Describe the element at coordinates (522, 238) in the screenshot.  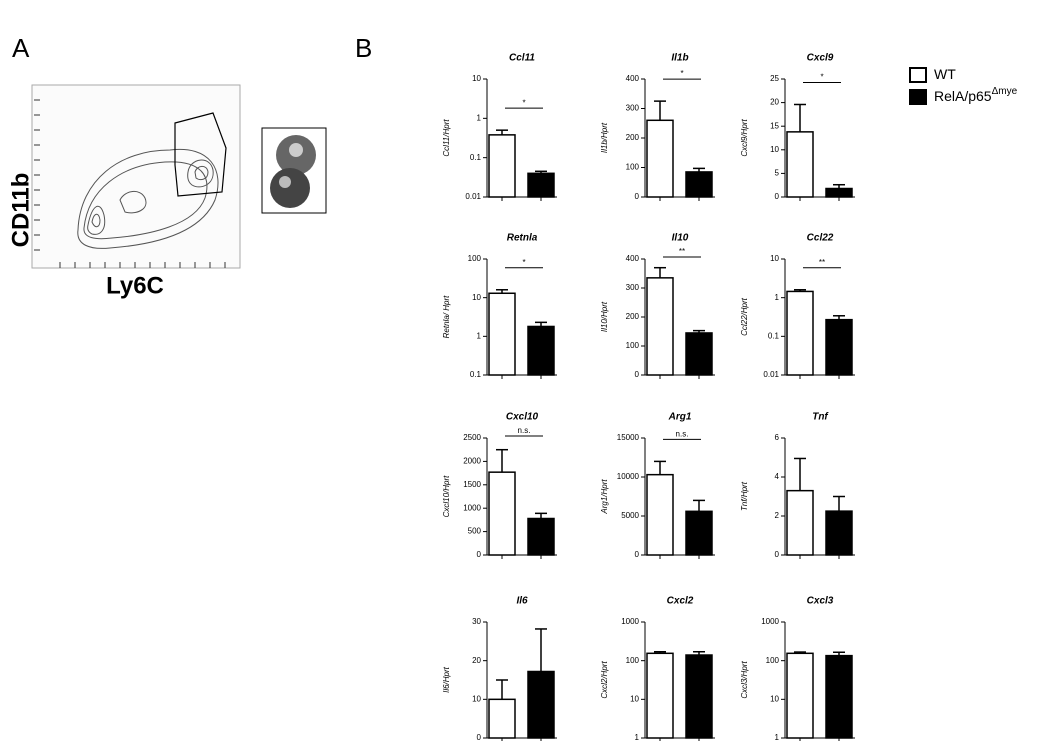
I see `chart-title: Retnla` at that location.